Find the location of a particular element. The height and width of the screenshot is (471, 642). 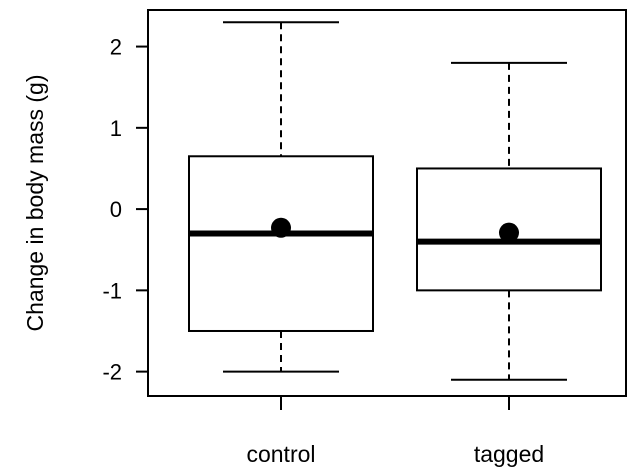

y-axis: -2 -1 0 1 2 is located at coordinates (125, 210).